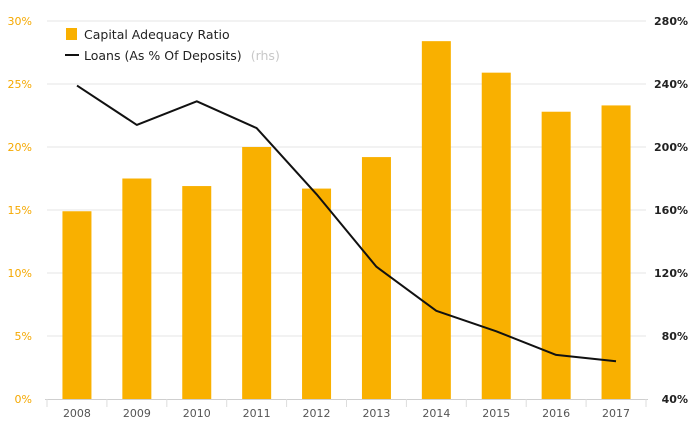 Image resolution: width=700 pixels, height=433 pixels. What do you see at coordinates (257, 273) in the screenshot?
I see `bar-2011` at bounding box center [257, 273].